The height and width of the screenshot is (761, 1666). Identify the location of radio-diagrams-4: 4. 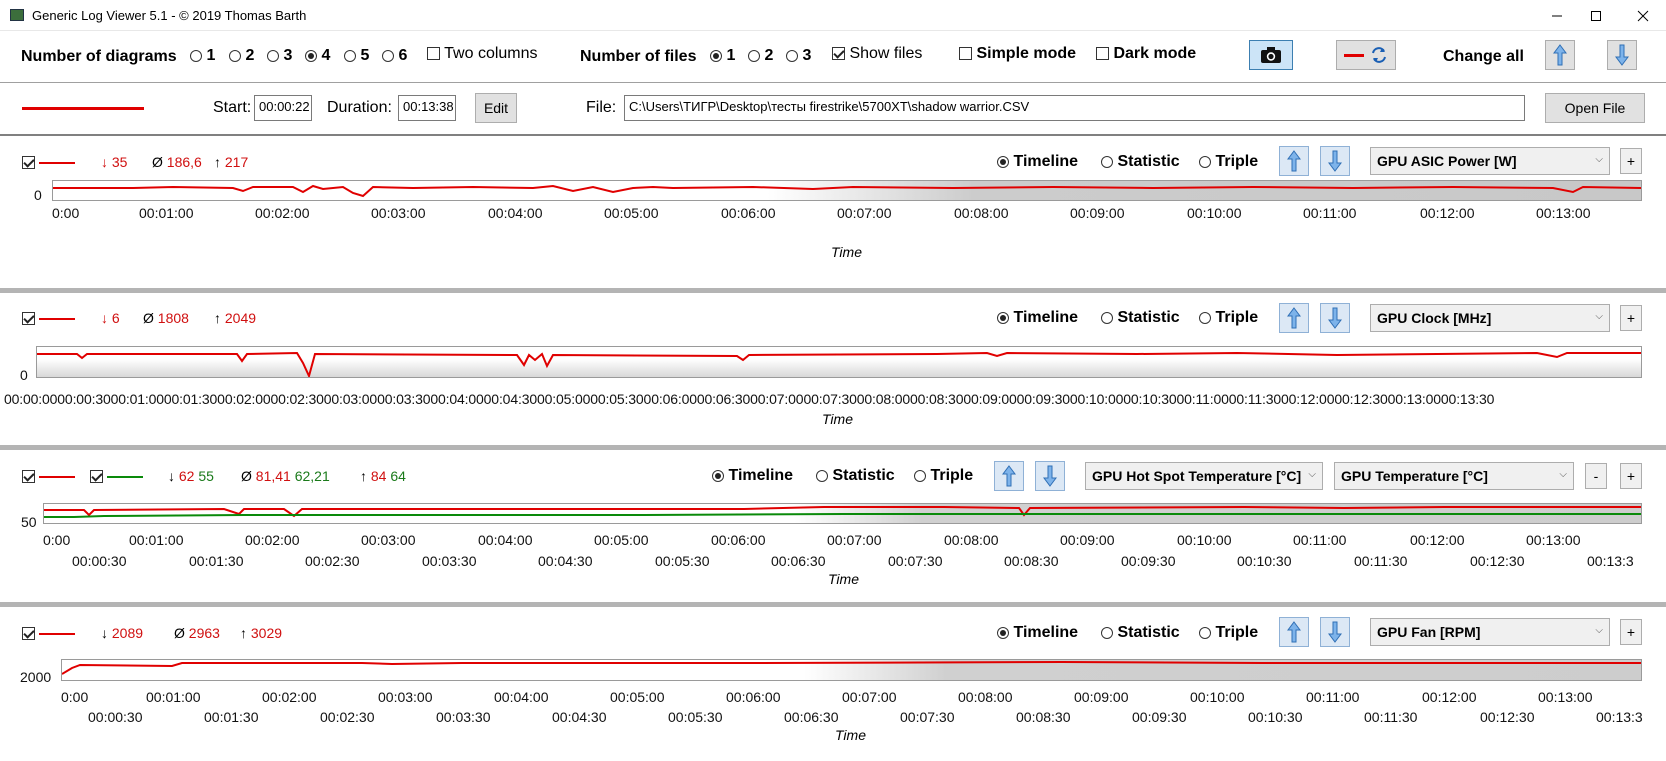
(317, 56).